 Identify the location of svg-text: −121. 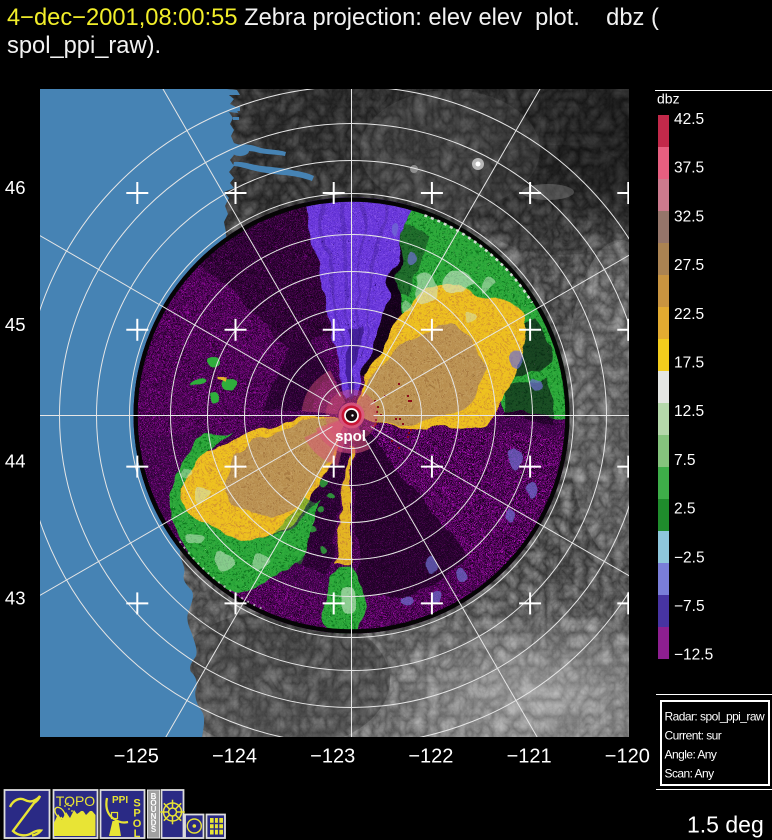
(529, 757).